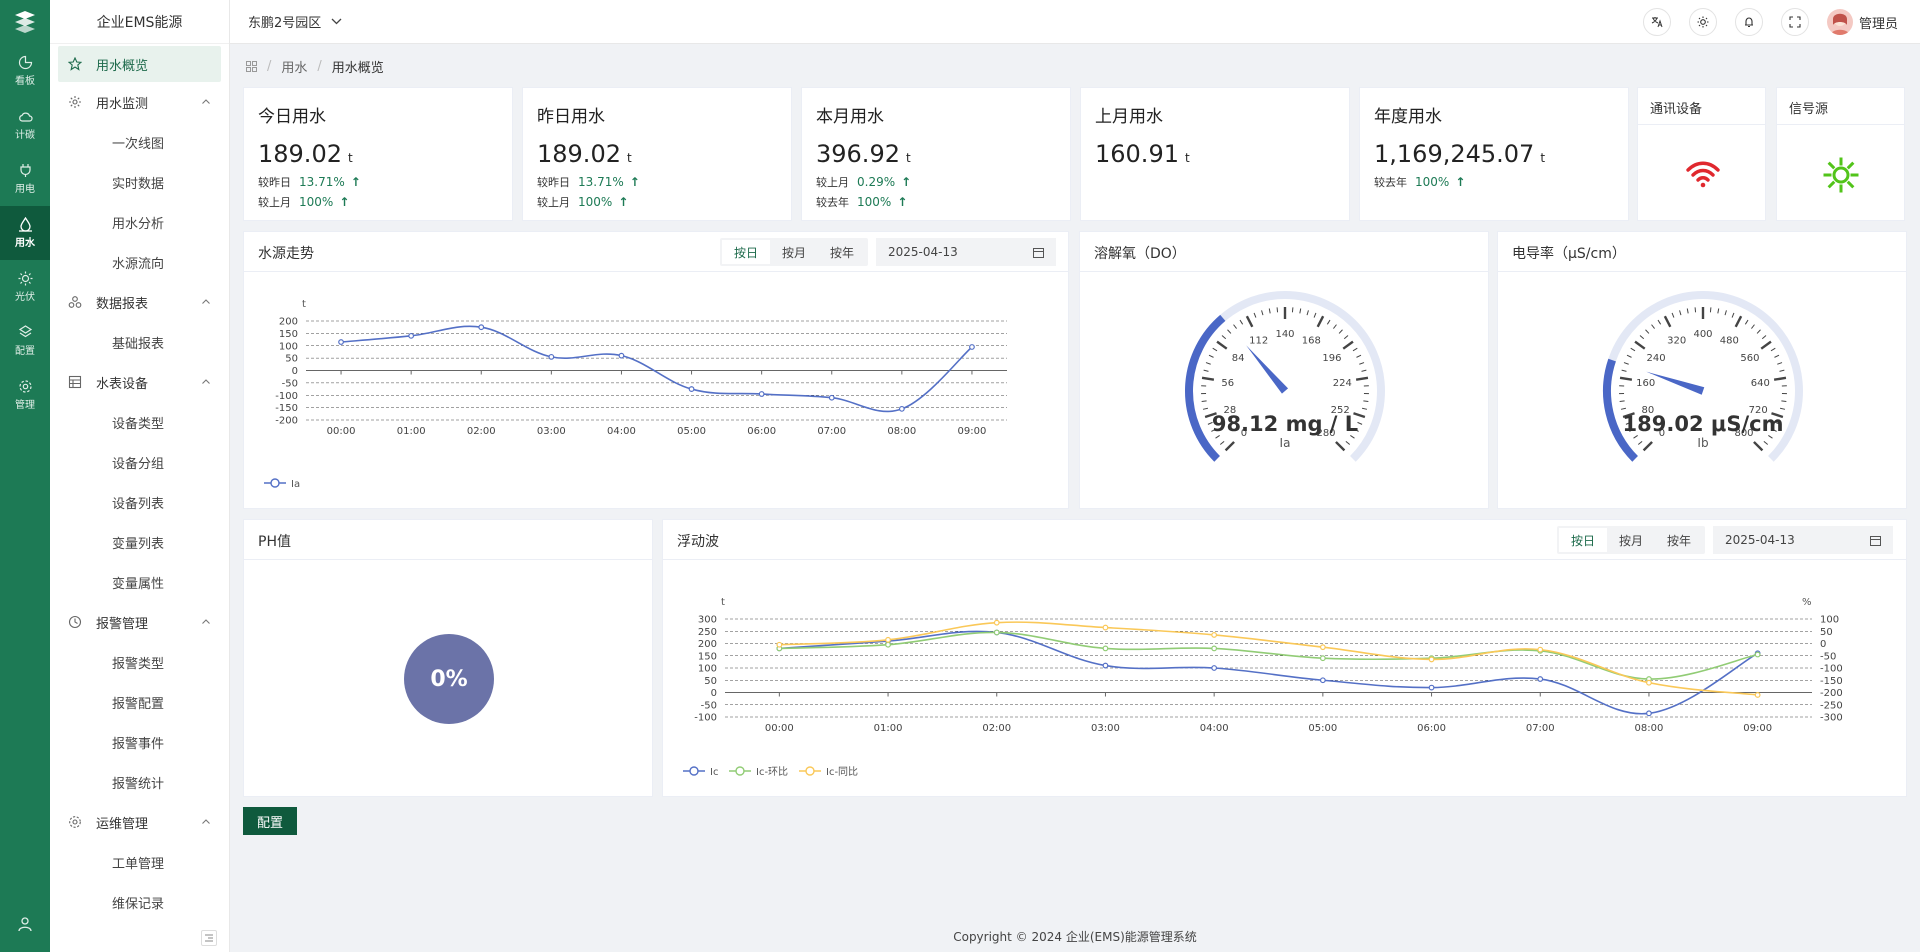 The width and height of the screenshot is (1920, 952). I want to click on sidebar-subitem: 设备分组, so click(138, 464).